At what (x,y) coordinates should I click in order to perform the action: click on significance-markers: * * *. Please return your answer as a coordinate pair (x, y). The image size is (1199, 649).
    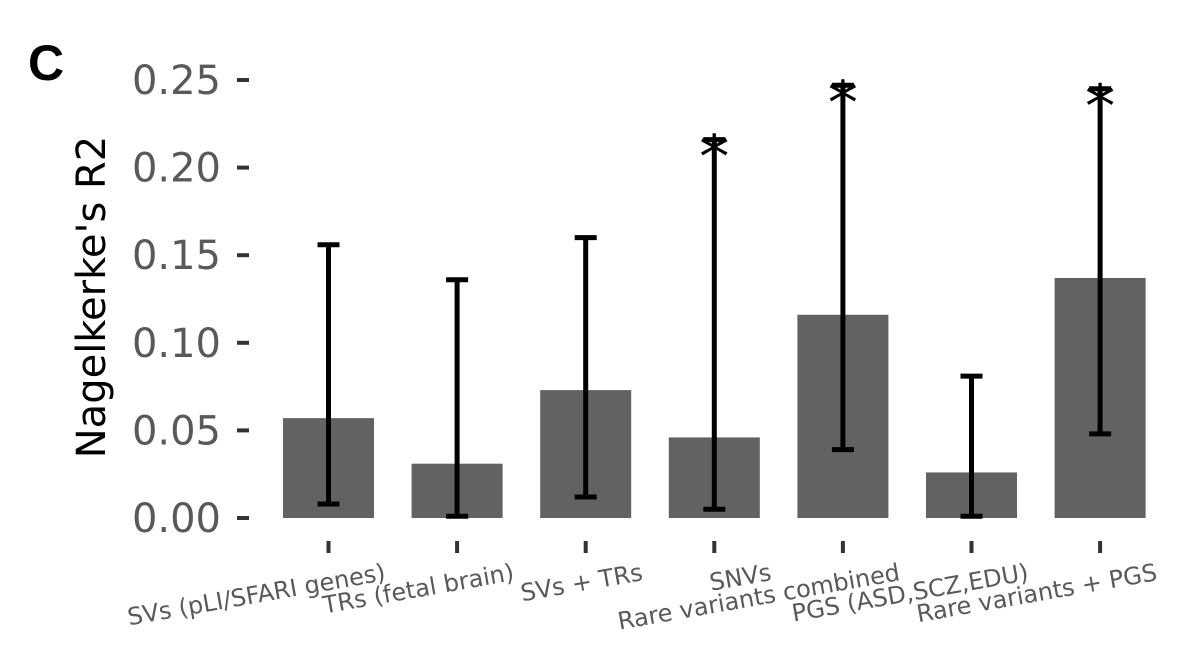
    Looking at the image, I should click on (907, 130).